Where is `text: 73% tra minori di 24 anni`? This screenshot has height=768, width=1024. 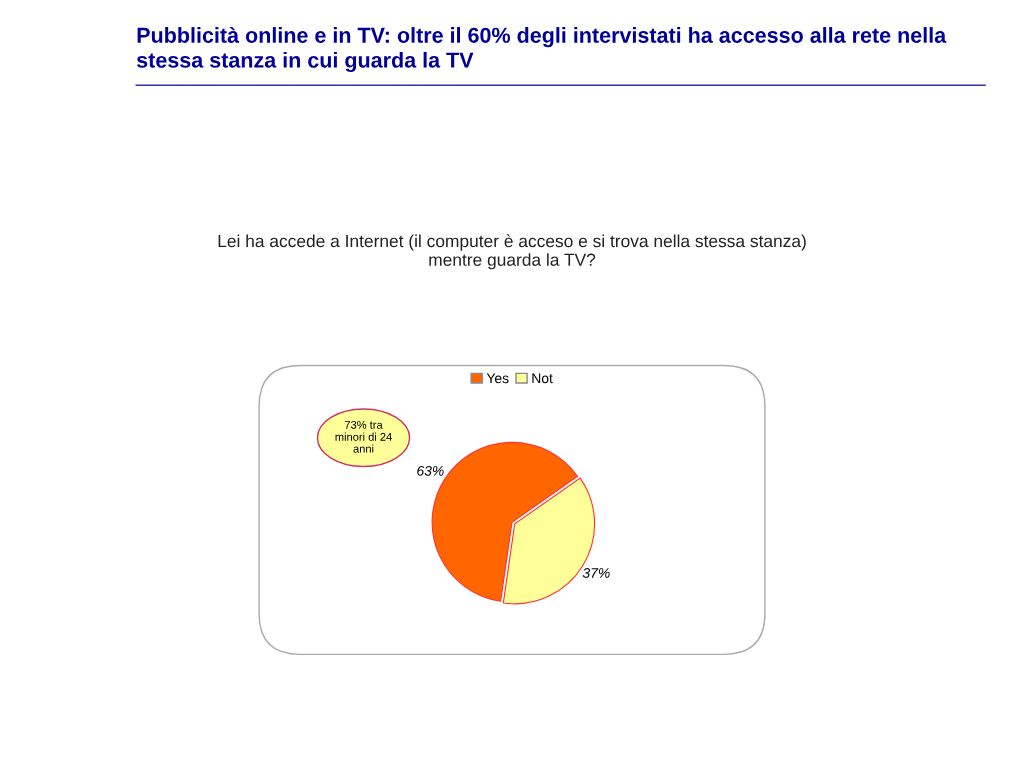
text: 73% tra minori di 24 anni is located at coordinates (363, 436).